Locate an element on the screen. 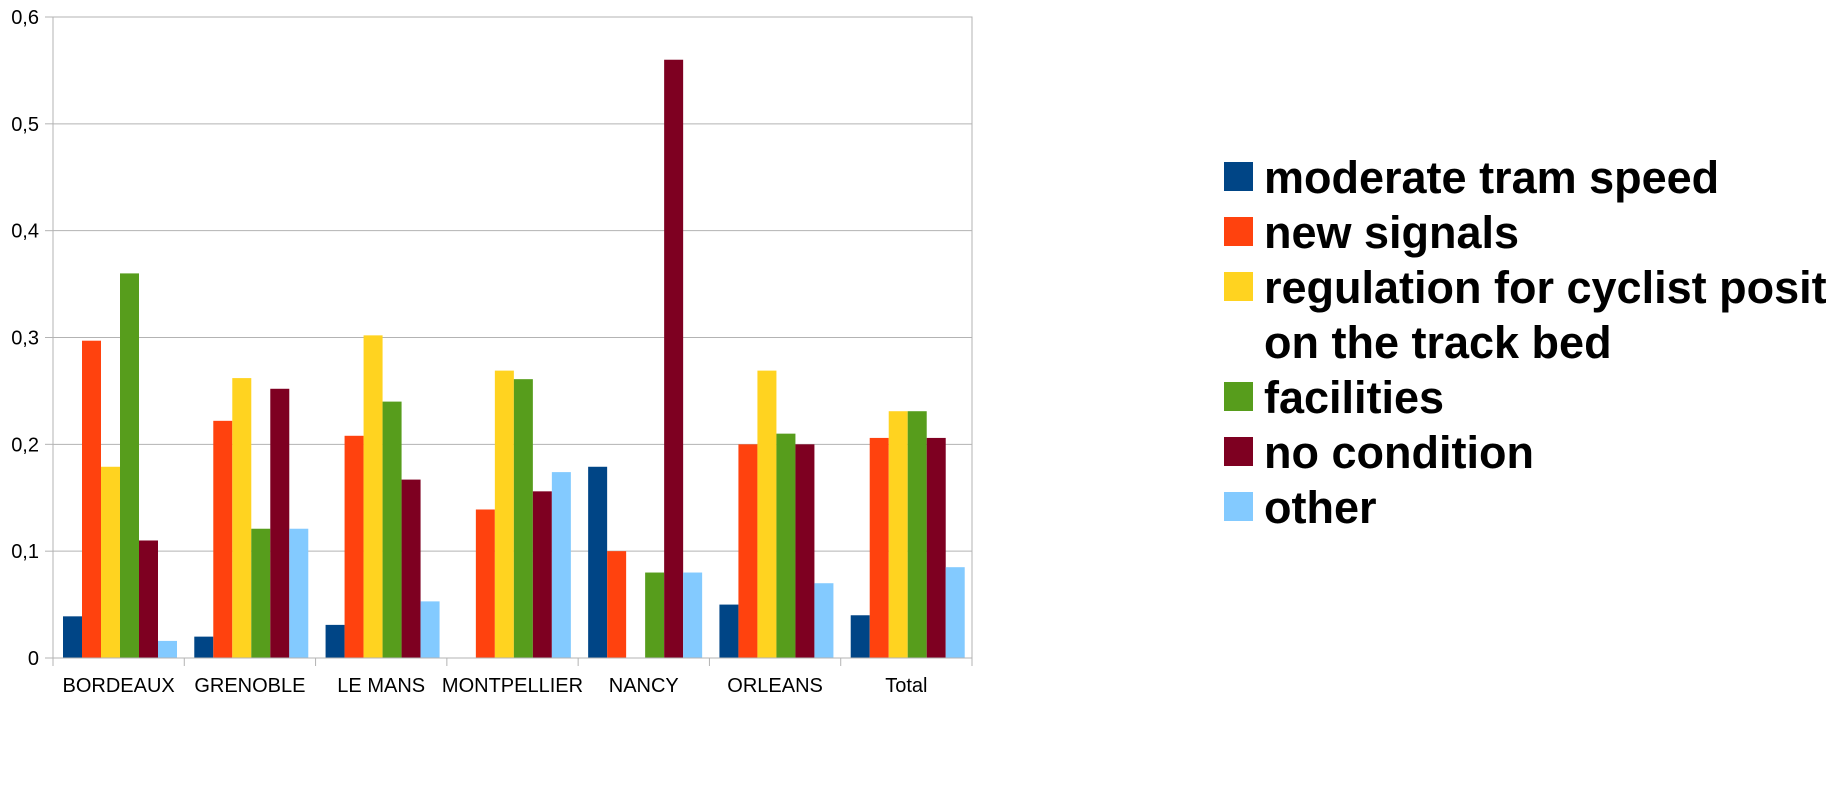 The image size is (1826, 809). legend-label: facilities is located at coordinates (1354, 397).